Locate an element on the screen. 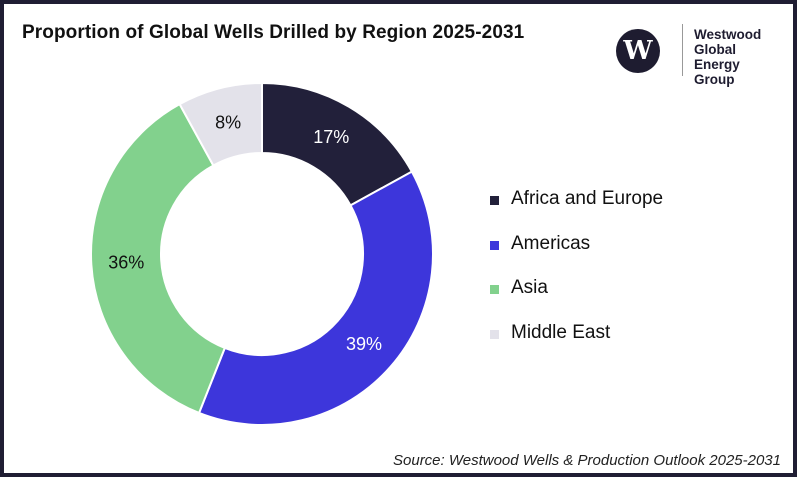 The width and height of the screenshot is (797, 477). westwood-w-logo-icon is located at coordinates (638, 51).